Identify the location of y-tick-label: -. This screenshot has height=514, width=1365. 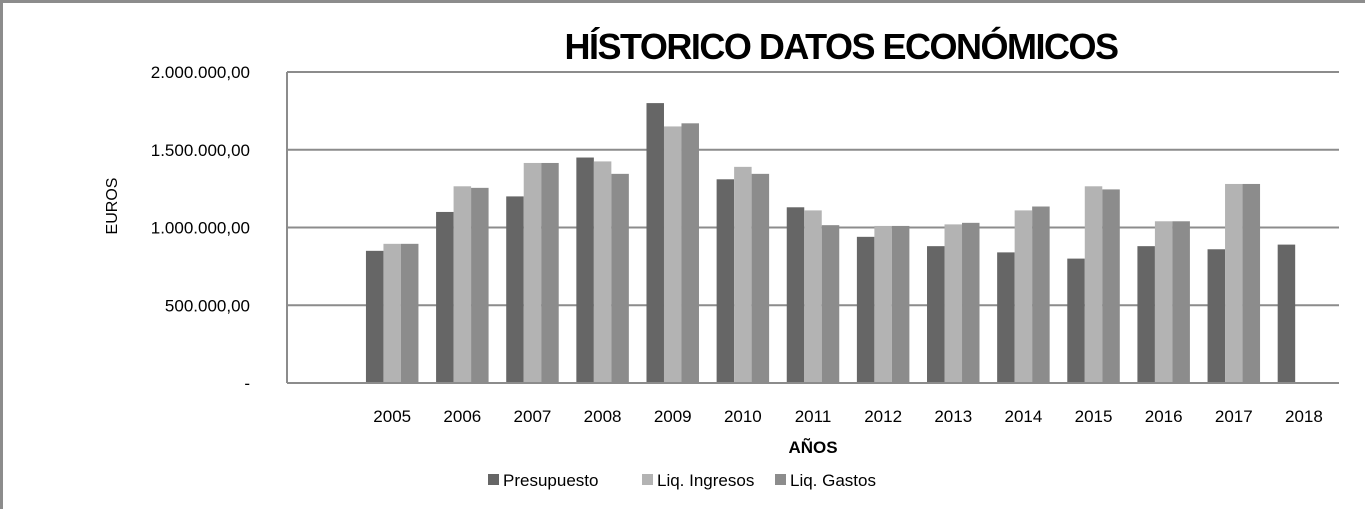
(247, 383).